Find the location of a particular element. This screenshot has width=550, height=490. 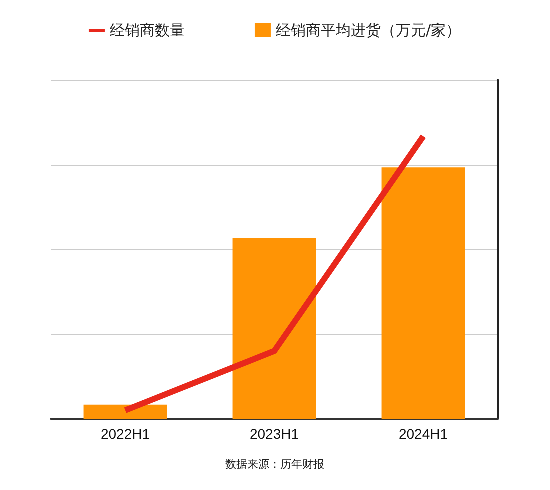

legend-label: 经销商平均进货（万元/家） is located at coordinates (369, 31).